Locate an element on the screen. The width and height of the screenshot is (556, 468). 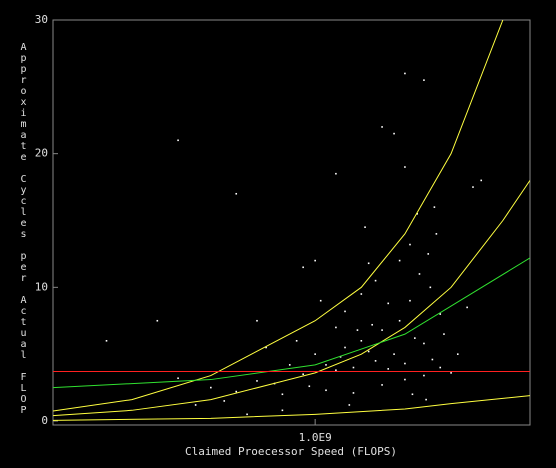
x-tick-label: 1.0E9 is located at coordinates (315, 437).